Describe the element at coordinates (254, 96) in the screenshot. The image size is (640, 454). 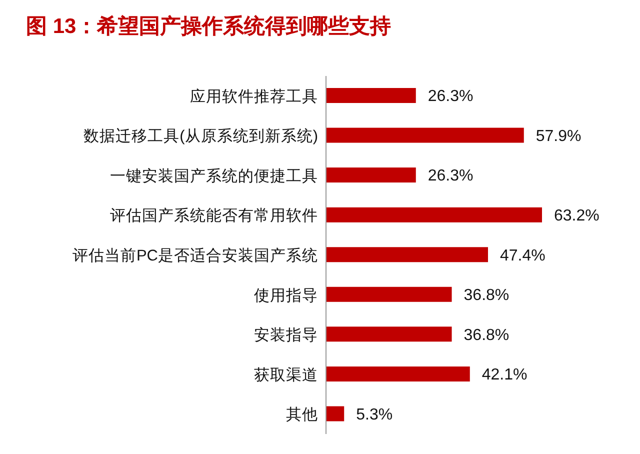
I see `y-tick-label: 应用软件推荐工具` at that location.